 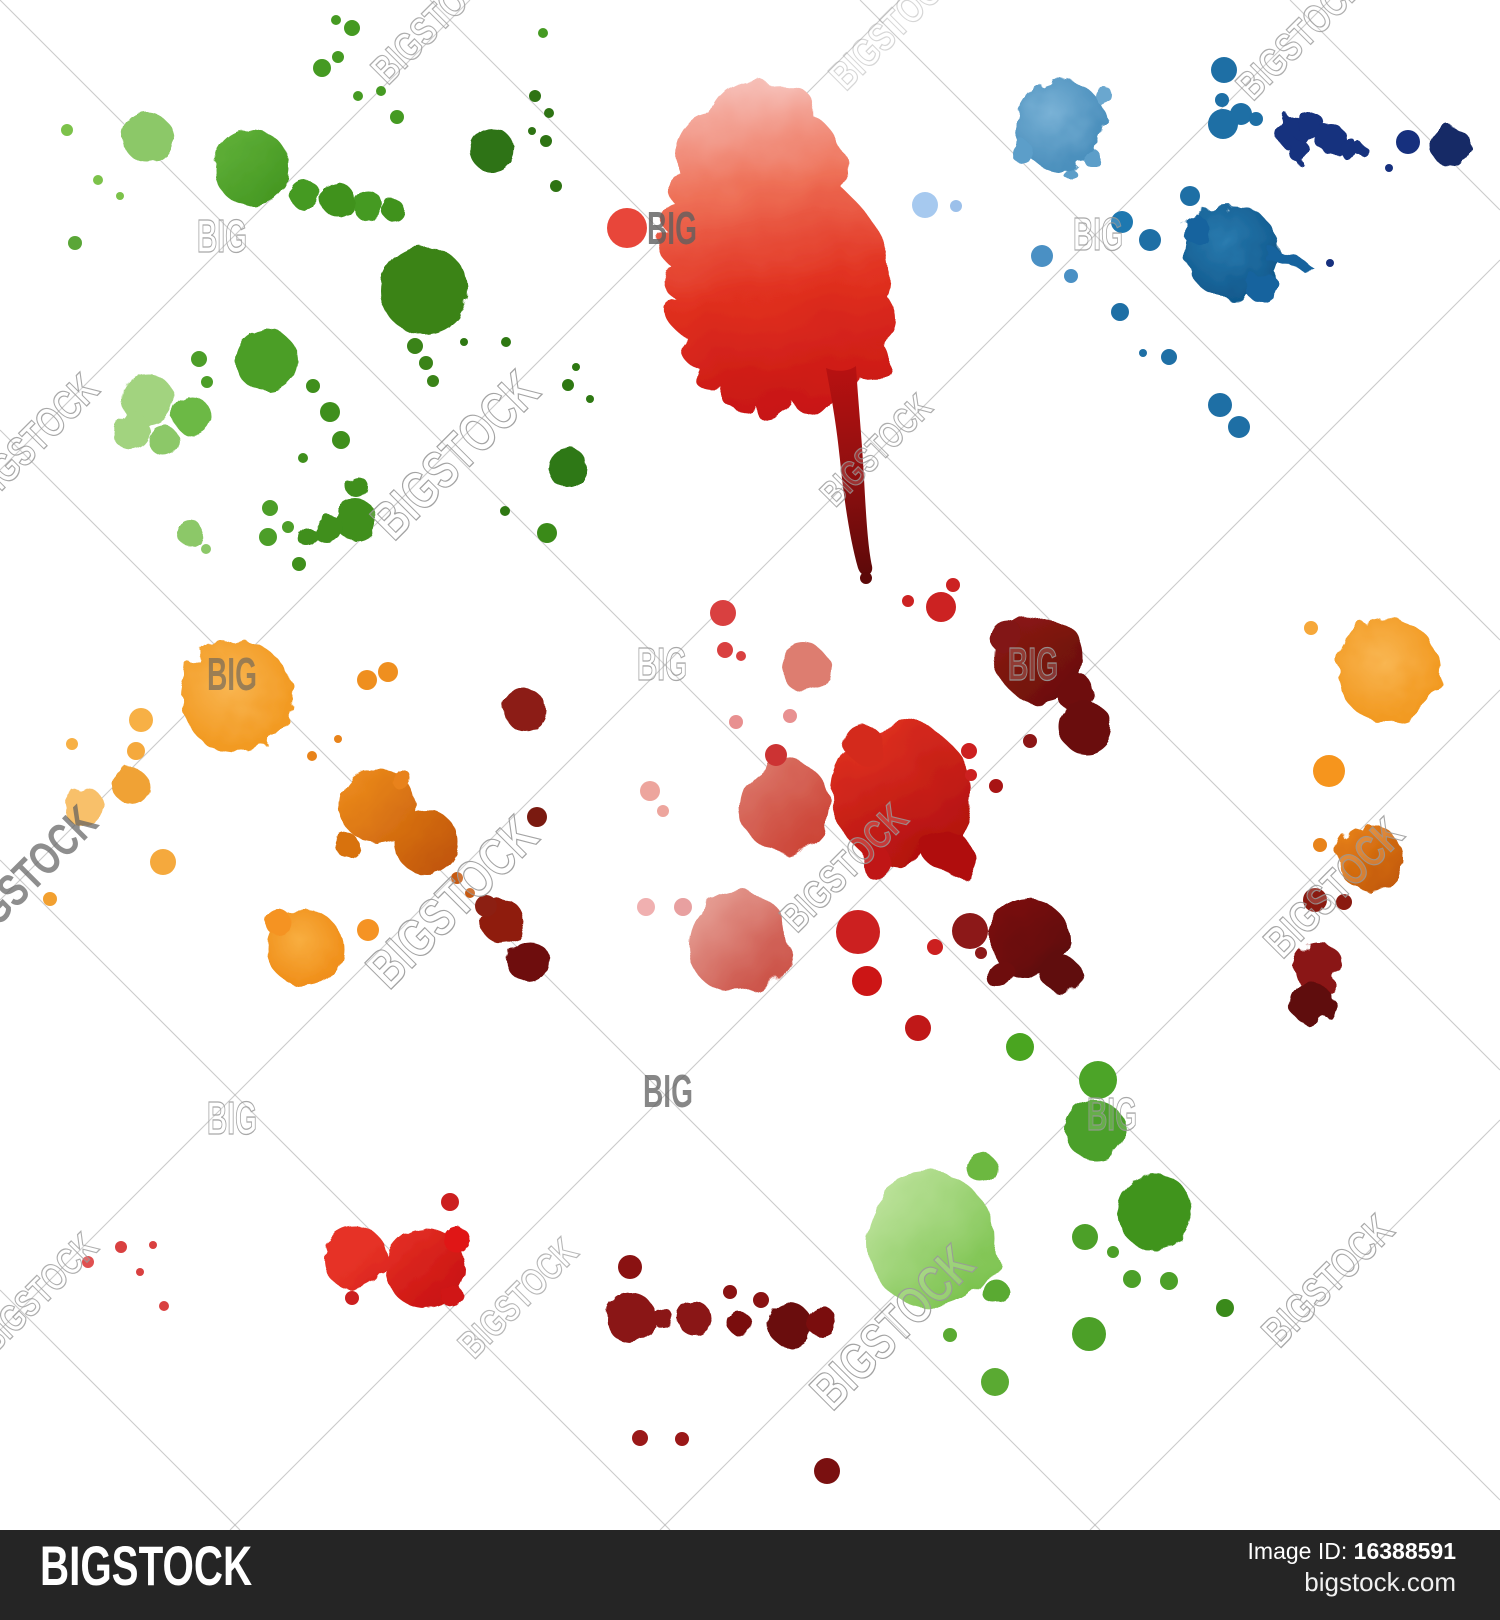 I want to click on red-splatter-middle-right, so click(x=875, y=809).